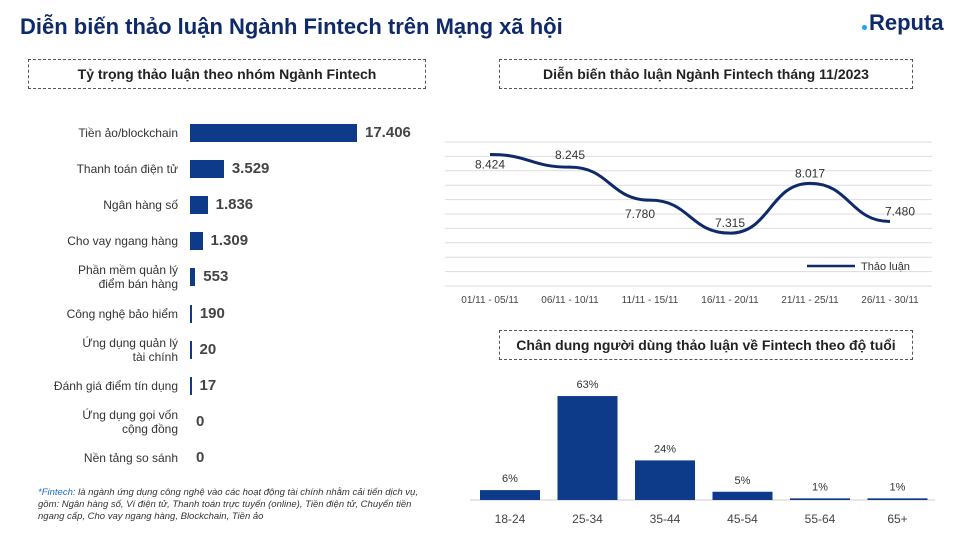 The width and height of the screenshot is (960, 540). Describe the element at coordinates (130, 342) in the screenshot. I see `category-label-line: Ứng dụng quản lý` at that location.